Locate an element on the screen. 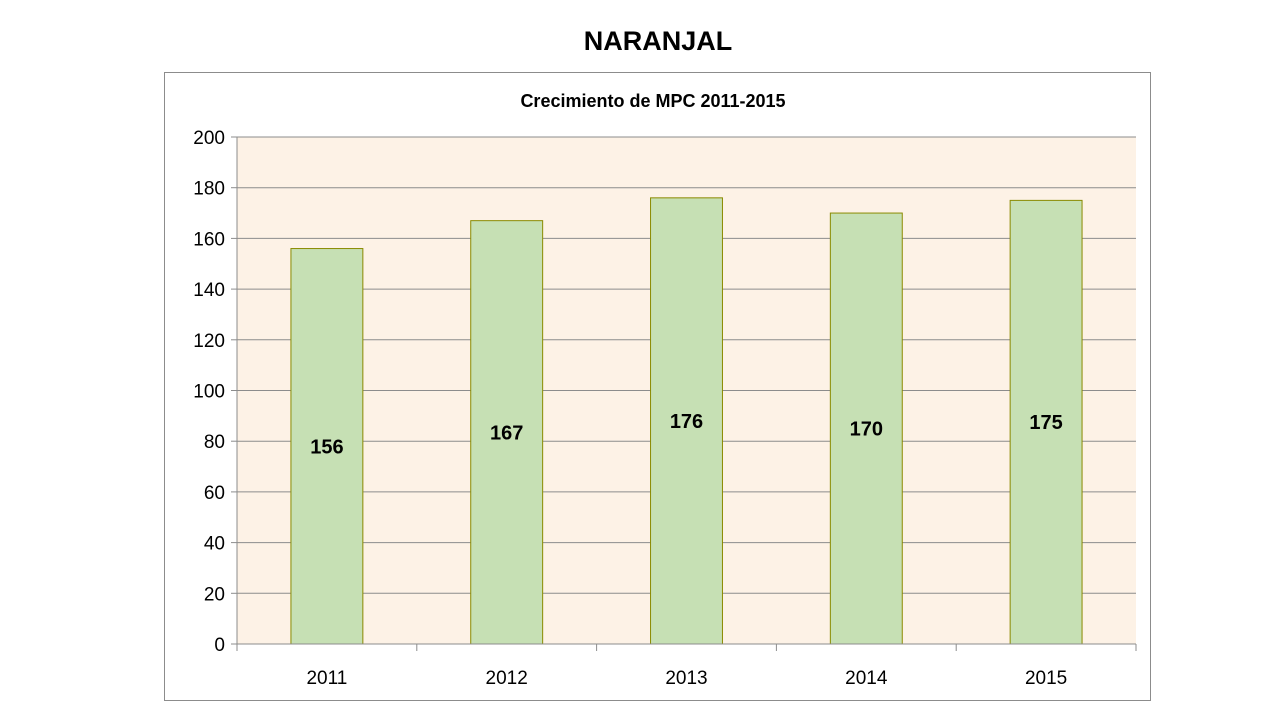  y-tick-label: 180 is located at coordinates (209, 189).